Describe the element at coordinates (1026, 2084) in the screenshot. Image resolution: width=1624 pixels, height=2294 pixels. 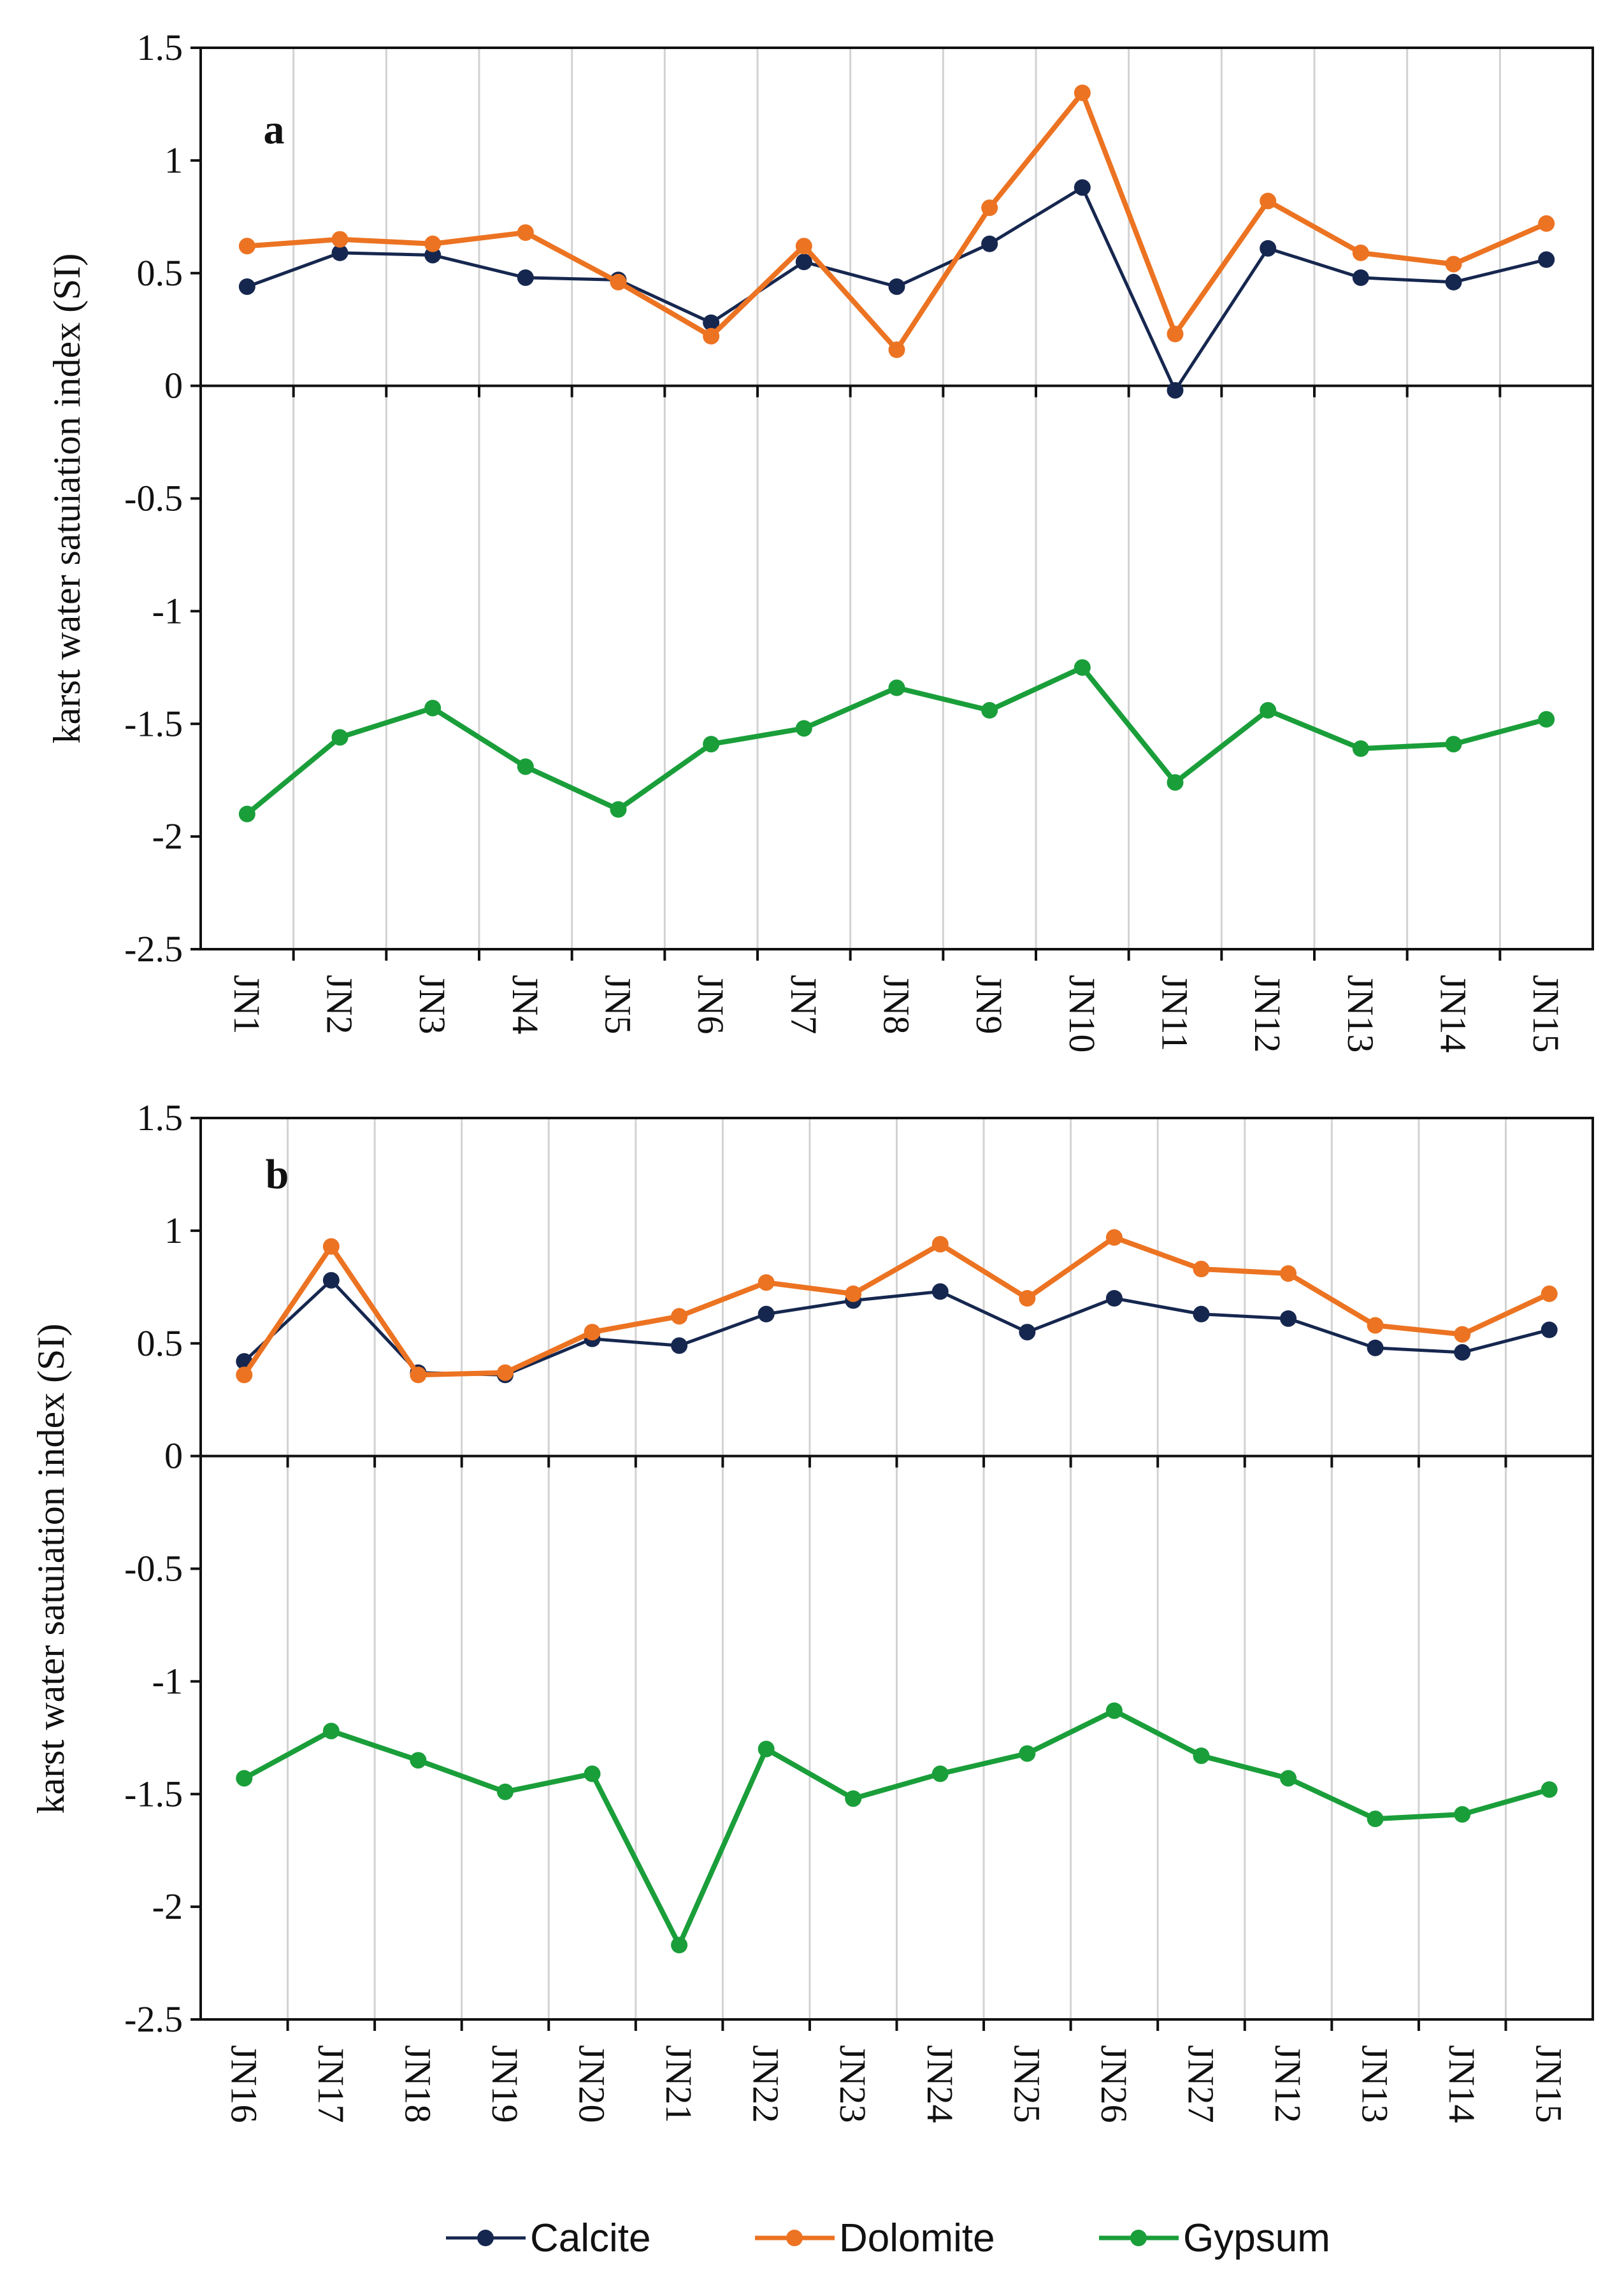
I see `x-category-label: JN25` at that location.